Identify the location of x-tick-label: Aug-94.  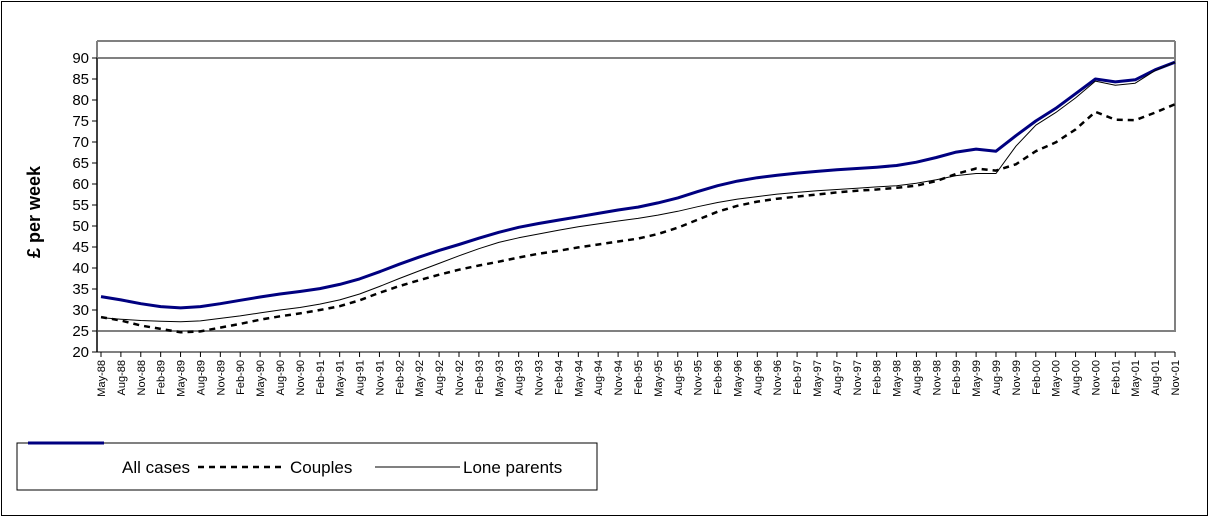
(599, 377).